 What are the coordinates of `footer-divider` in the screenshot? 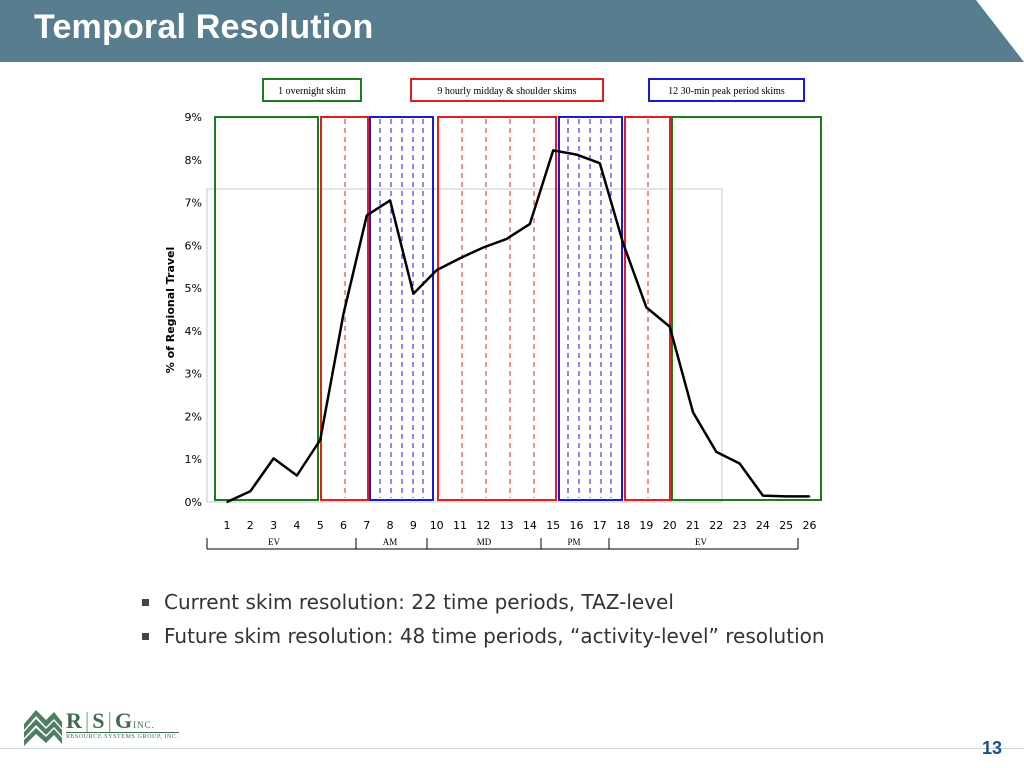 It's located at (512, 748).